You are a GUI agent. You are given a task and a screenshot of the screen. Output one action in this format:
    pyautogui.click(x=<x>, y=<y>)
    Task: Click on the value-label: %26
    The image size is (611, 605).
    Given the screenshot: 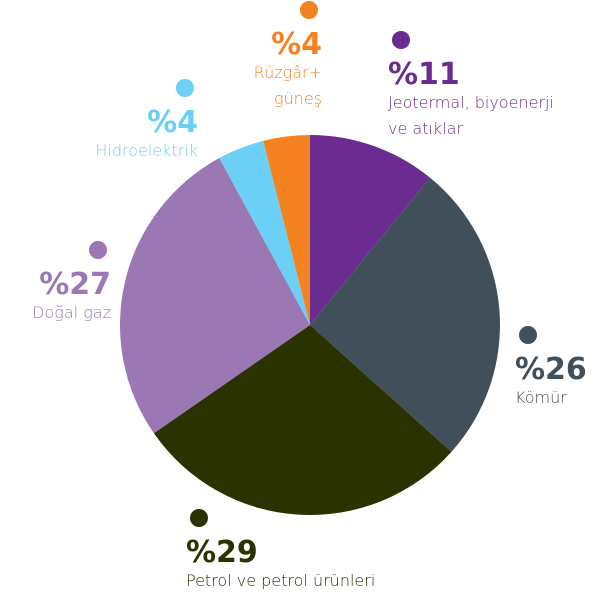 What is the action you would take?
    pyautogui.click(x=551, y=369)
    